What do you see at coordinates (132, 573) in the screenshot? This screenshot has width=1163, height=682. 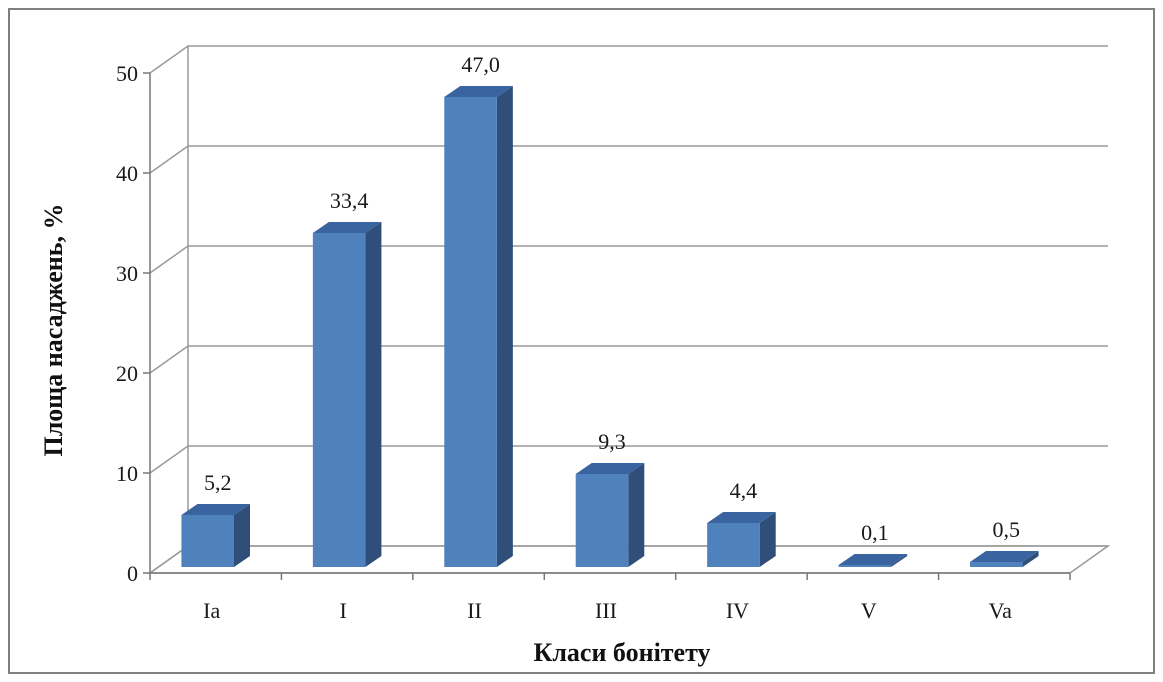 I see `y-tick-label: 0` at bounding box center [132, 573].